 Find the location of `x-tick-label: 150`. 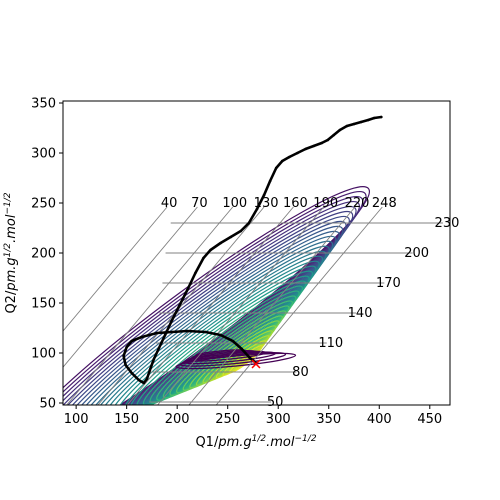

x-tick-label: 150 is located at coordinates (126, 419).